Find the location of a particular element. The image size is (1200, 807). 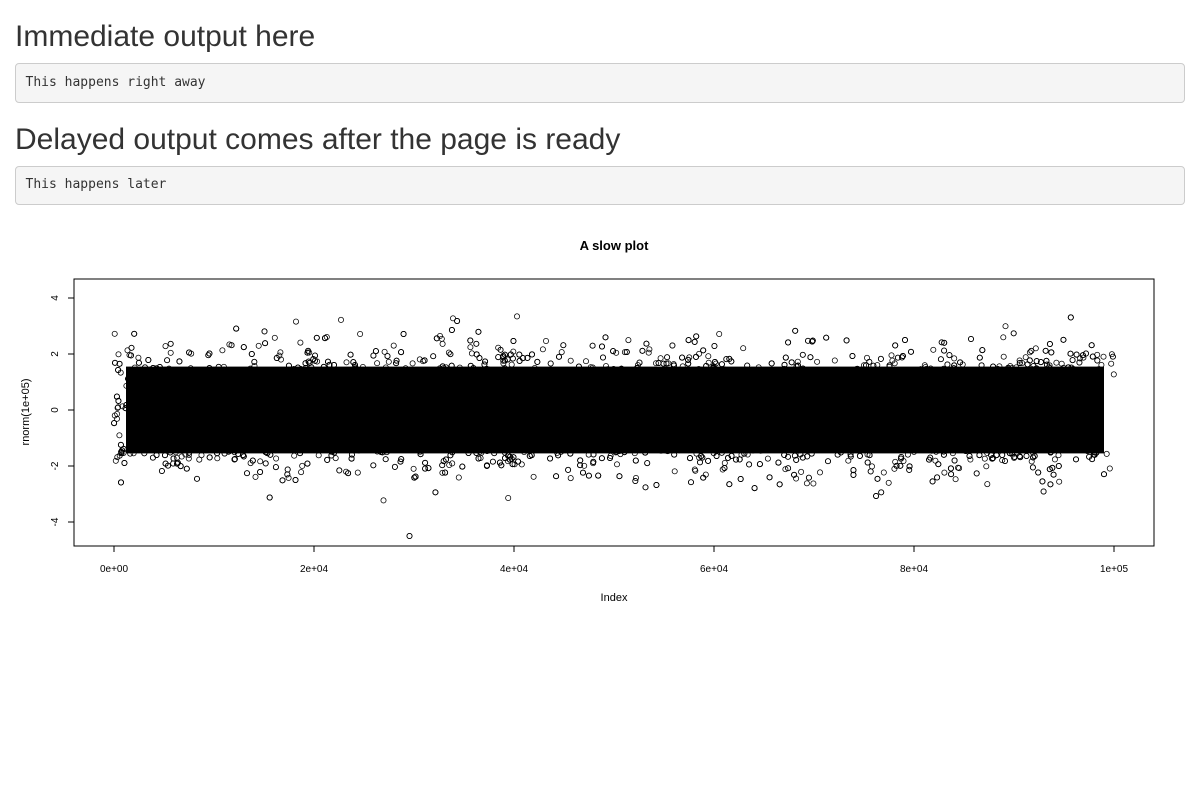

y-axis: -4 -2 0 2 4 is located at coordinates (62, 411).